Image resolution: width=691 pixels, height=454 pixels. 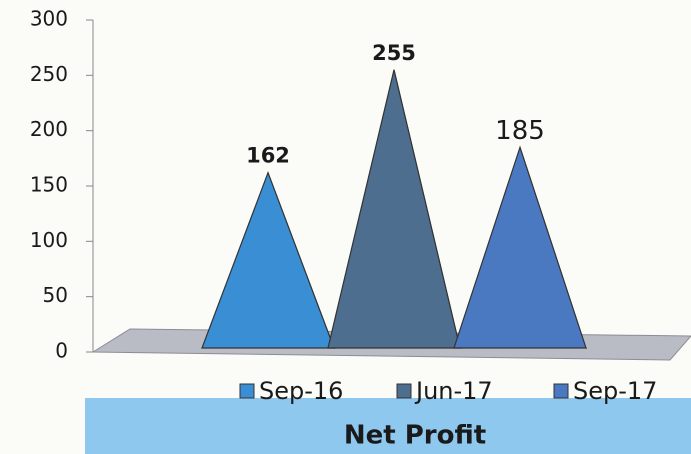 I want to click on legend-label: Jun-17, so click(x=453, y=391).